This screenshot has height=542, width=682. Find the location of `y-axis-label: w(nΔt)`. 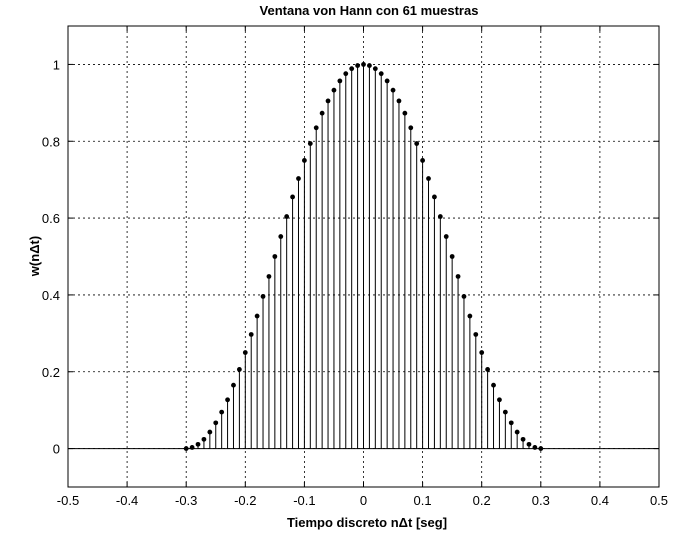

y-axis-label: w(nΔt) is located at coordinates (34, 256).